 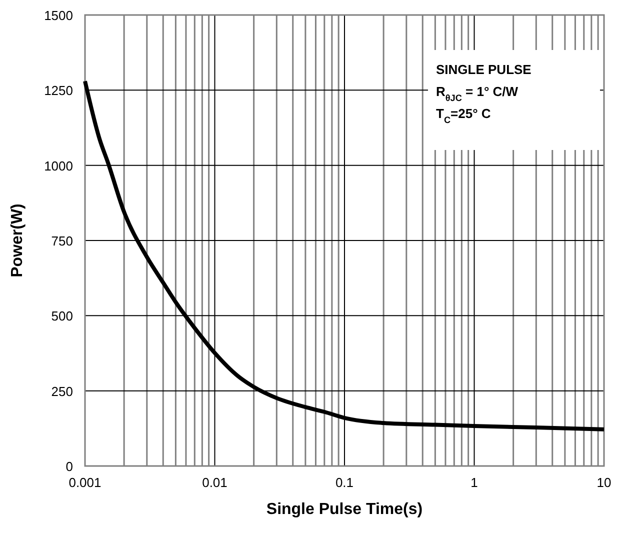 What do you see at coordinates (477, 93) in the screenshot?
I see `annotation: R$_{θJC}$ = 1° C/W` at bounding box center [477, 93].